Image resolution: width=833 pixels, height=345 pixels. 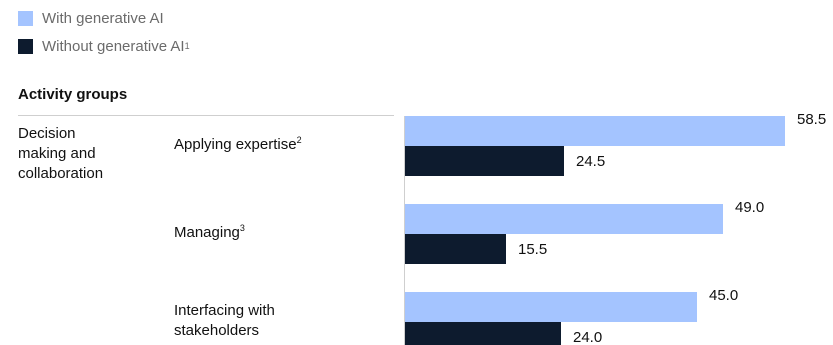 I want to click on value-label-with-ai: 49.0, so click(x=750, y=207).